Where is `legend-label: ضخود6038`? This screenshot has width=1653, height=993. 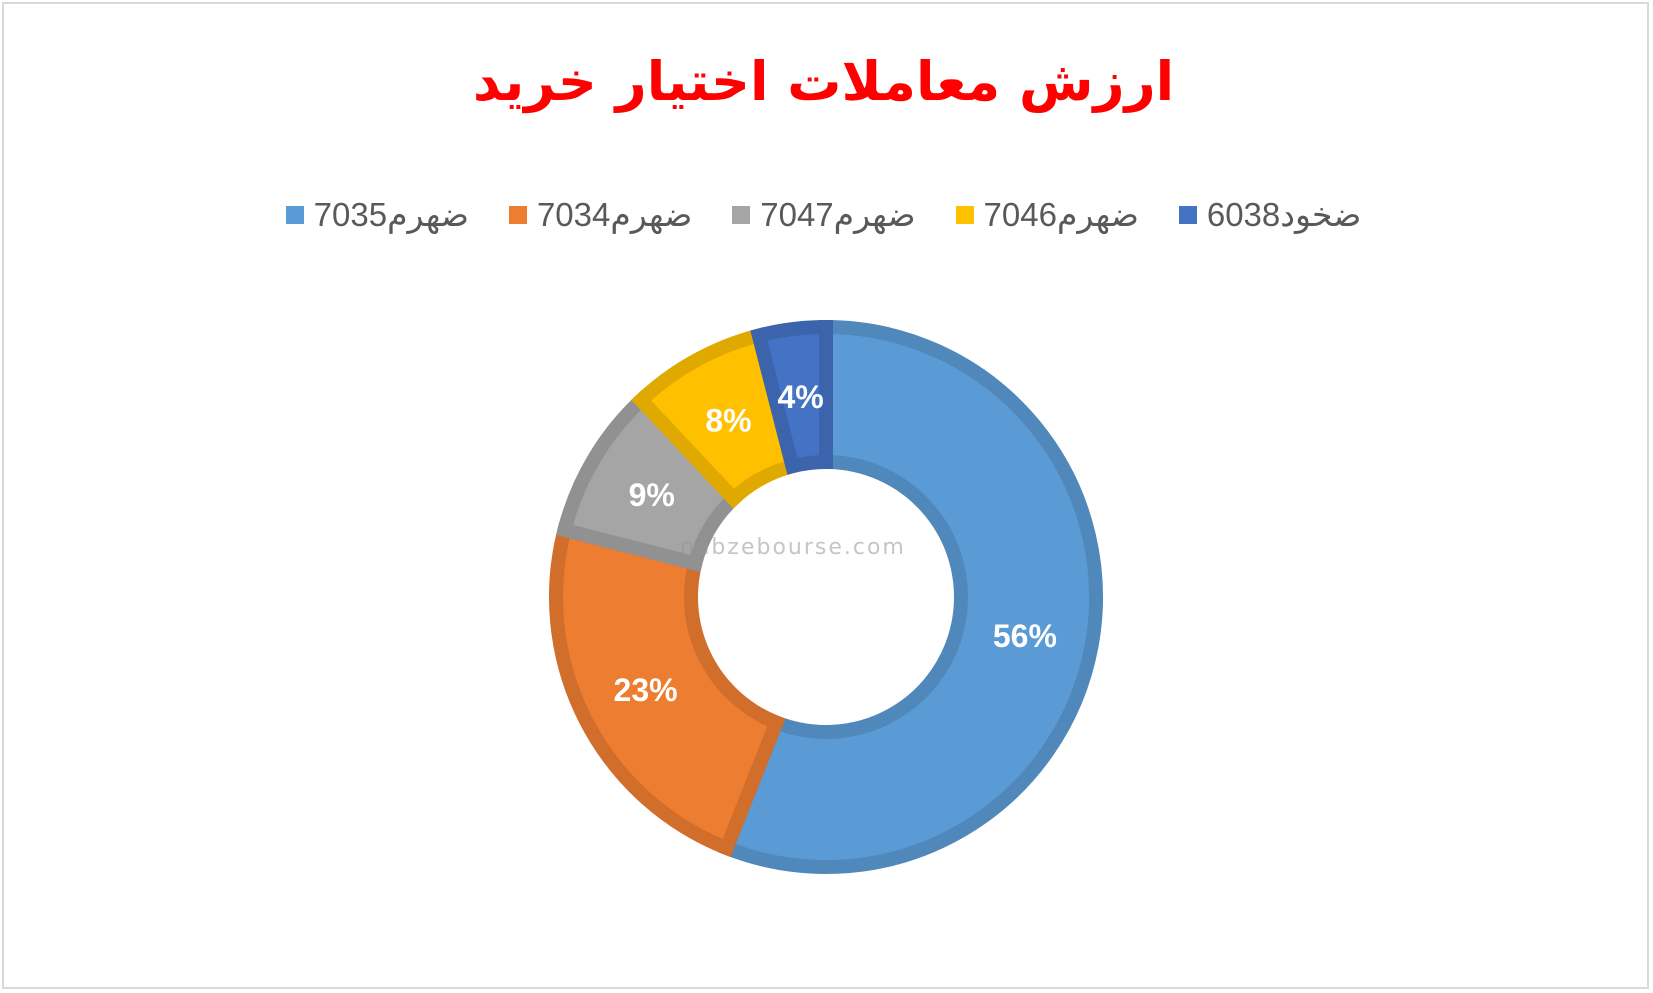
legend-label: ضخود6038 is located at coordinates (1284, 214).